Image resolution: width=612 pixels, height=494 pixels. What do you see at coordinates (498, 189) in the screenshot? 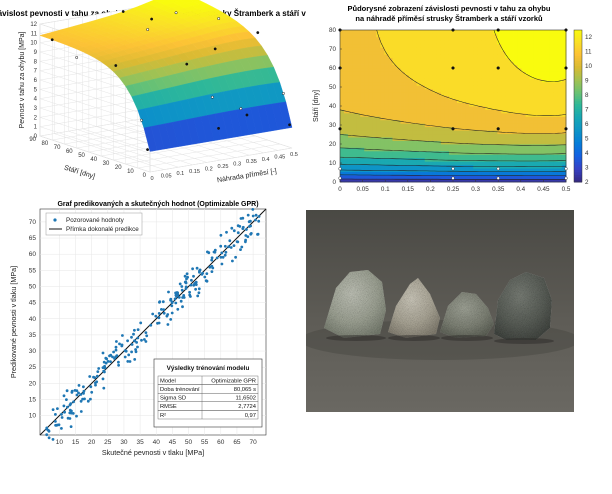
I see `x-tick-label: 0.35` at bounding box center [498, 189].